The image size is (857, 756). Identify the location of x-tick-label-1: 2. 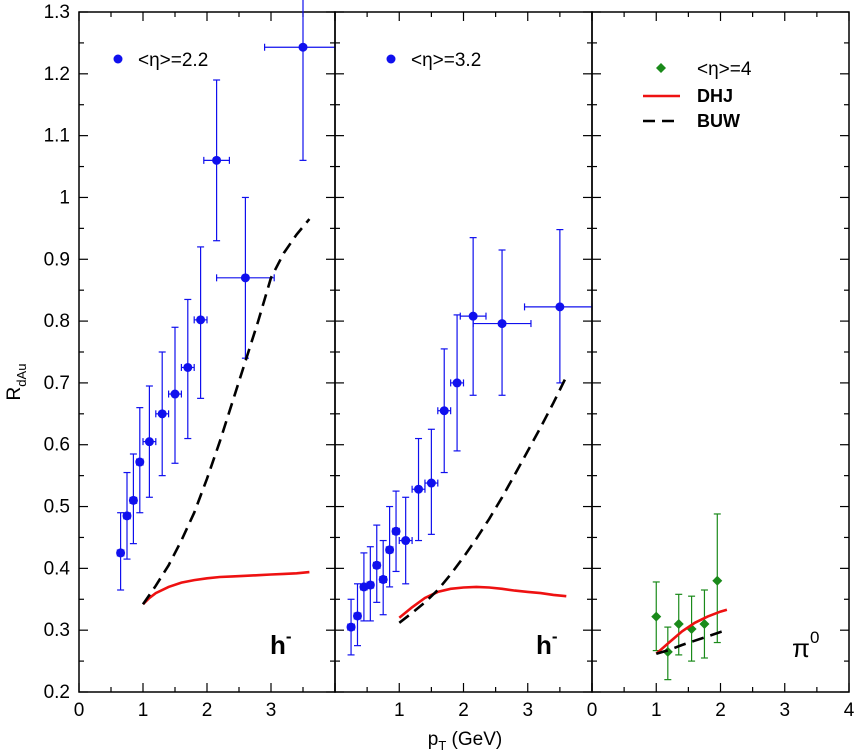
(207, 710).